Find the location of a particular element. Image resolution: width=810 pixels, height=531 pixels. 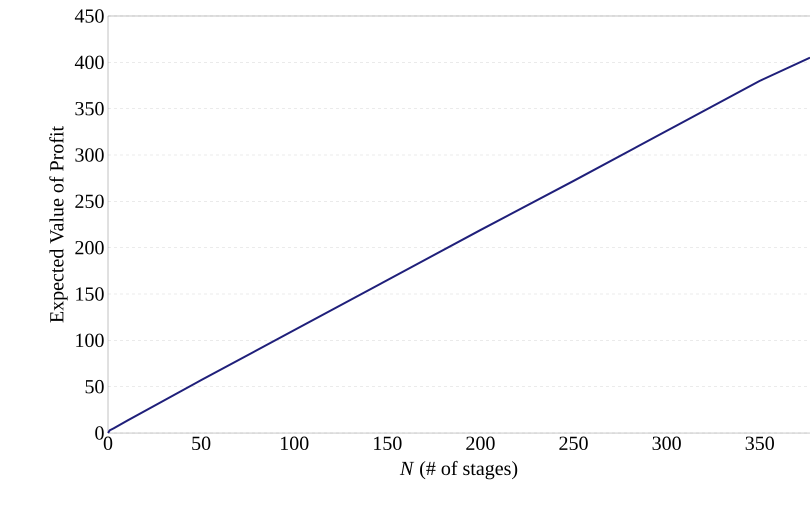

y-tick-label: 250 is located at coordinates (89, 201).